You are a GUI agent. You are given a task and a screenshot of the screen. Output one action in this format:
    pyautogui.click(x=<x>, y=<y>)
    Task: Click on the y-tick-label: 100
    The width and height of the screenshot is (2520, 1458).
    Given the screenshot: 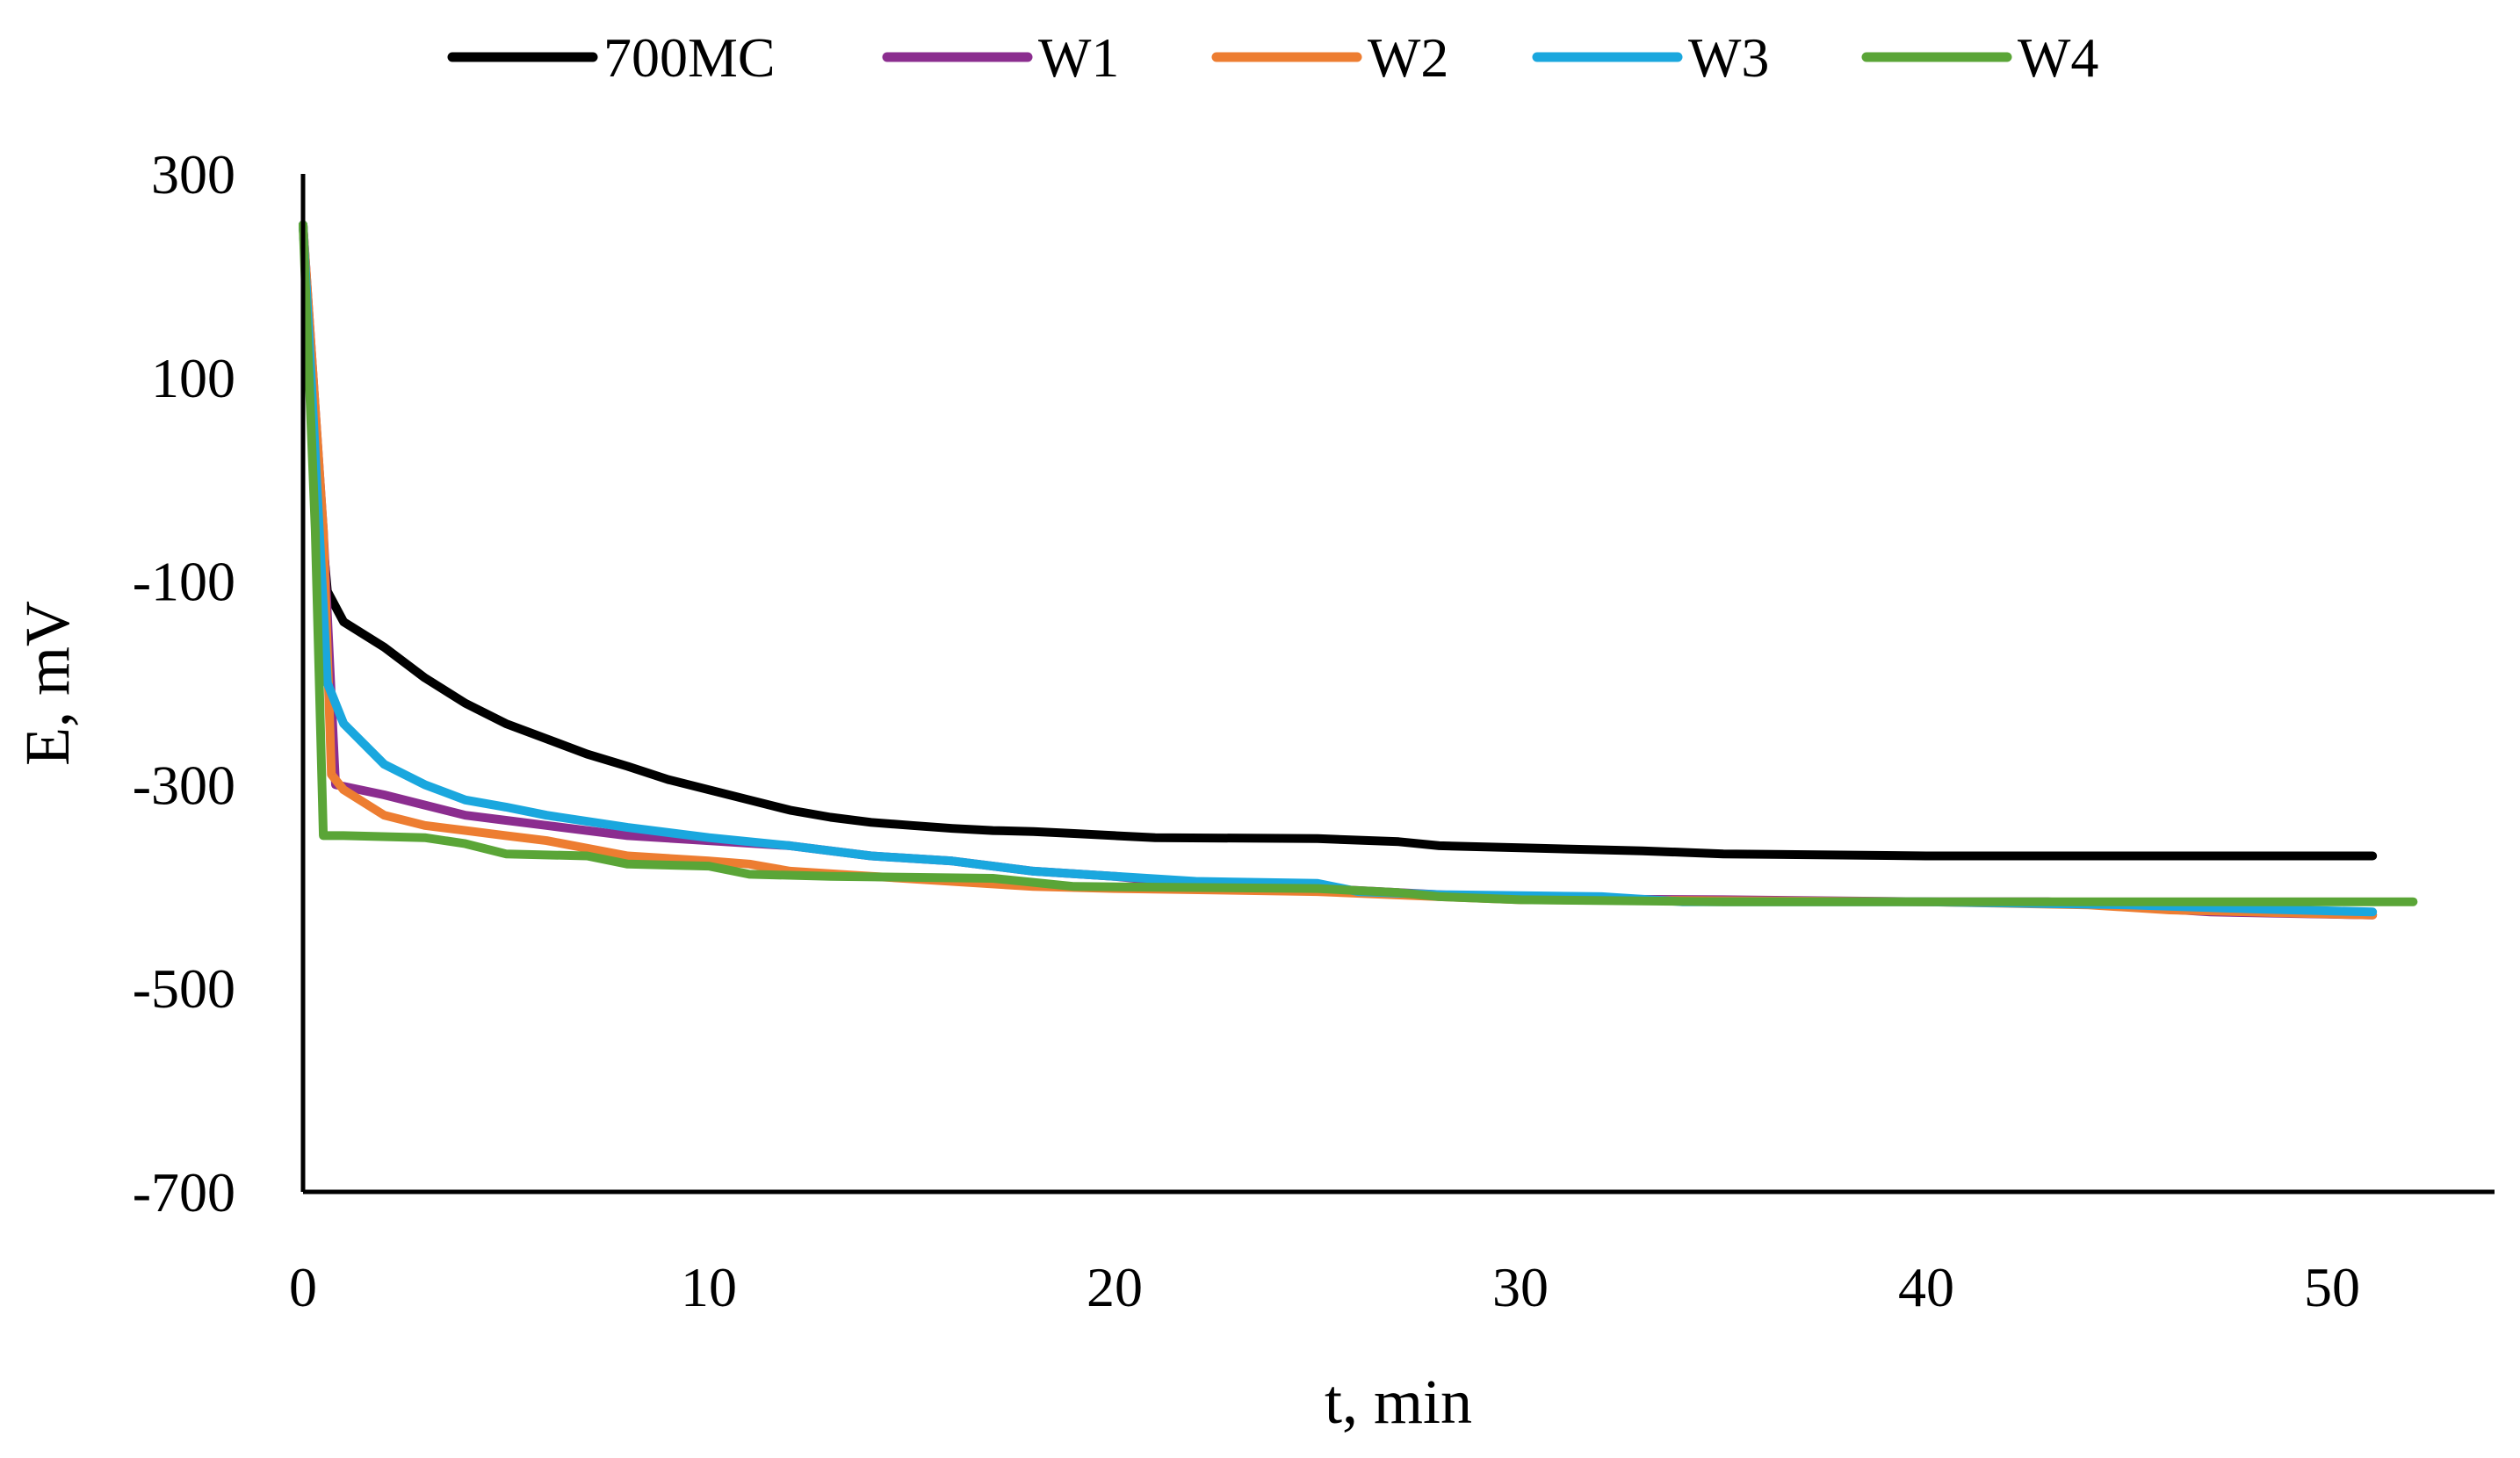 What is the action you would take?
    pyautogui.click(x=193, y=378)
    